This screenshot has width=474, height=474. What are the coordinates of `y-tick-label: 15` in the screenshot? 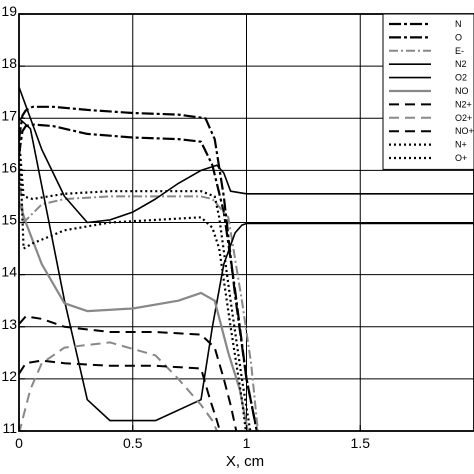 It's located at (9, 220).